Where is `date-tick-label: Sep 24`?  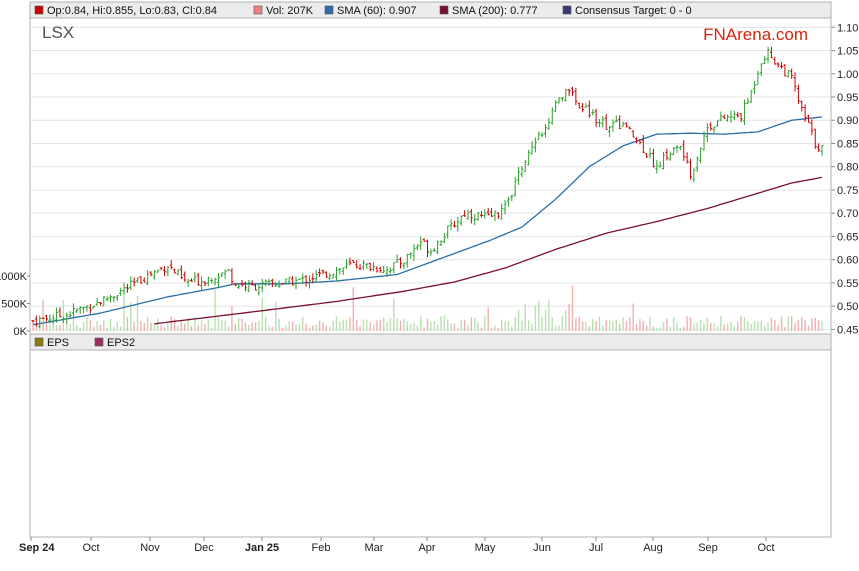
date-tick-label: Sep 24 is located at coordinates (37, 548).